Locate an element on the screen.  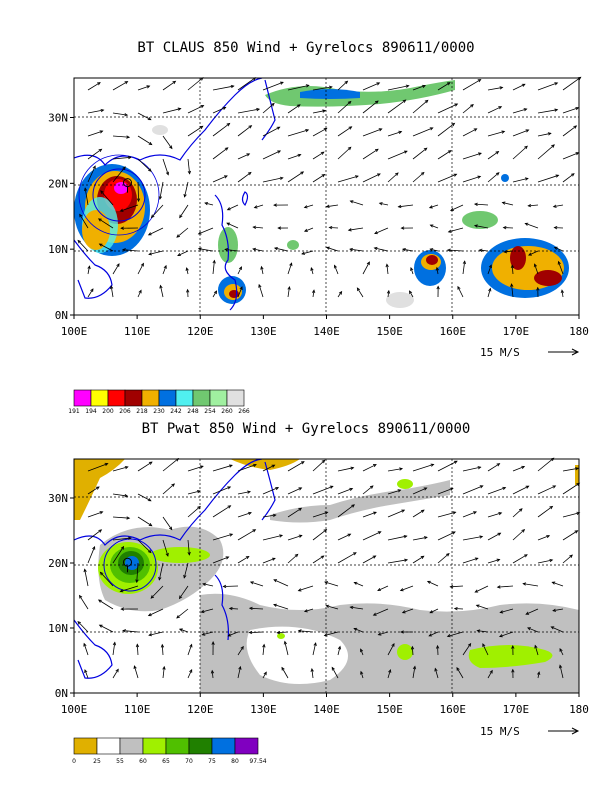
pwat-yellow-n is located at coordinates (265, 464).